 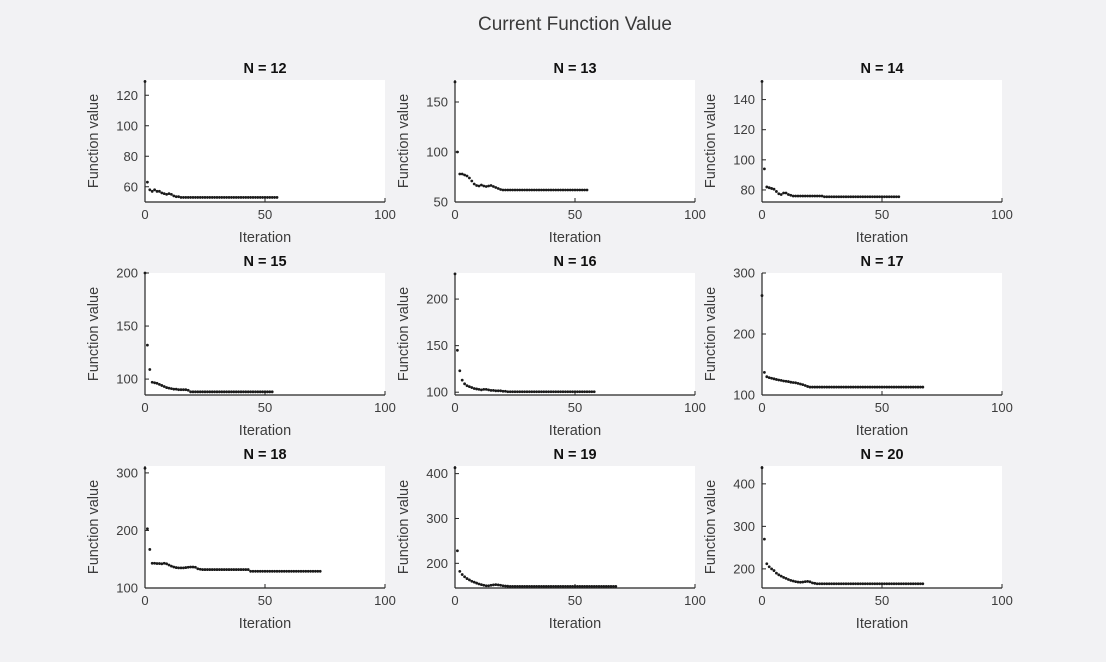 I want to click on x-tick-label: 50, so click(x=575, y=214).